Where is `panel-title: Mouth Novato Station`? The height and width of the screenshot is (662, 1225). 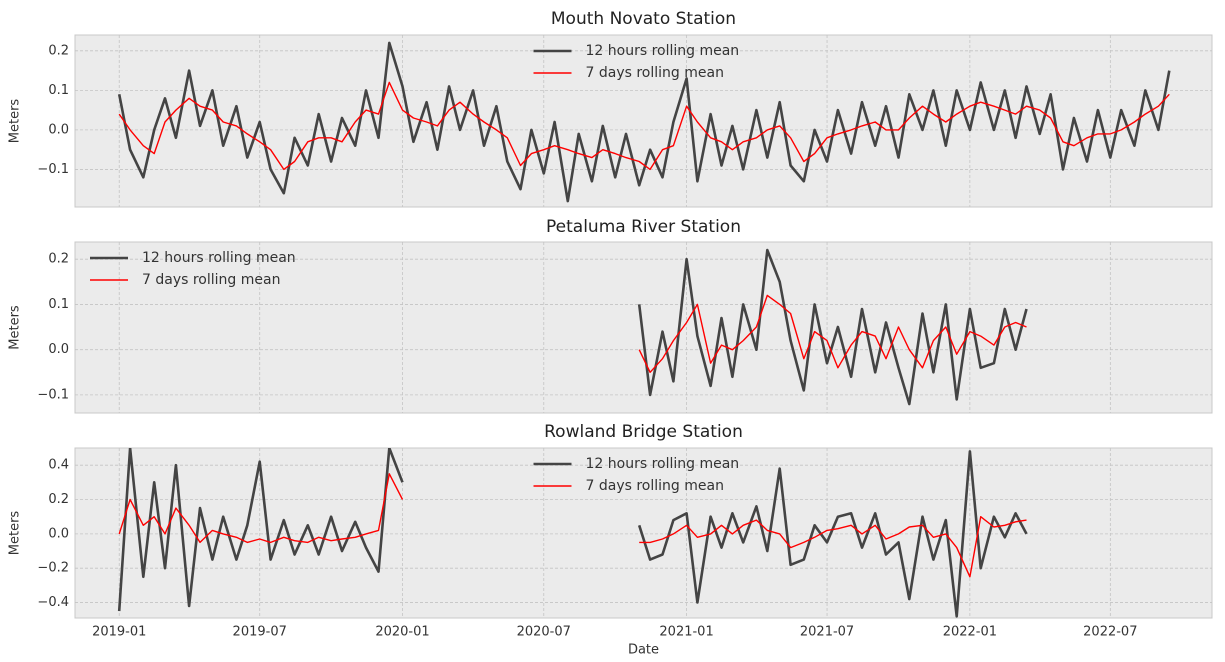
panel-title: Mouth Novato Station is located at coordinates (643, 19).